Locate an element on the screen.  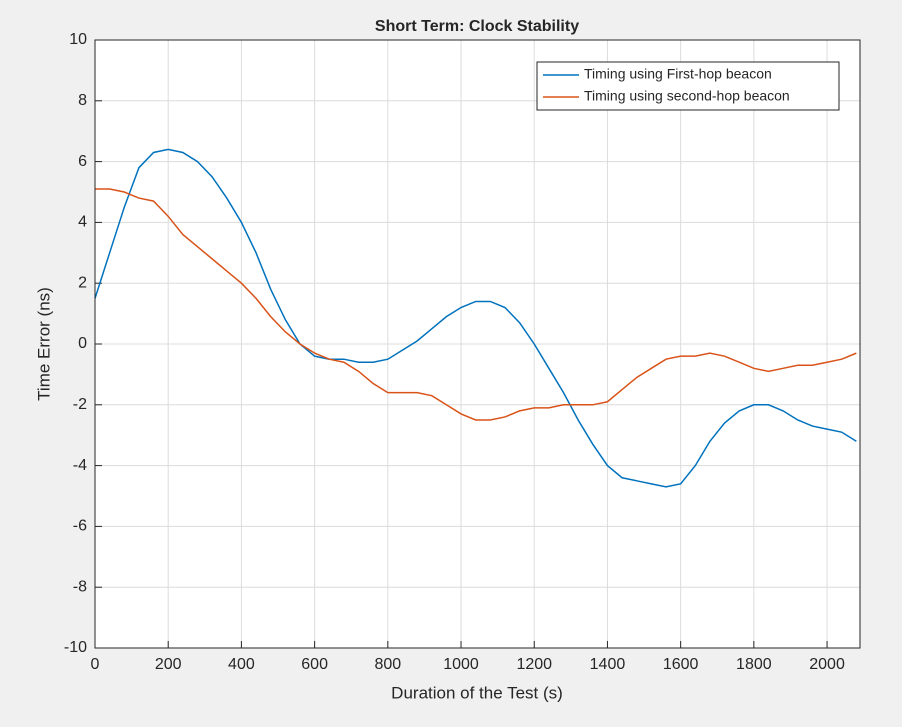
x-tick-label: 1200 is located at coordinates (534, 664).